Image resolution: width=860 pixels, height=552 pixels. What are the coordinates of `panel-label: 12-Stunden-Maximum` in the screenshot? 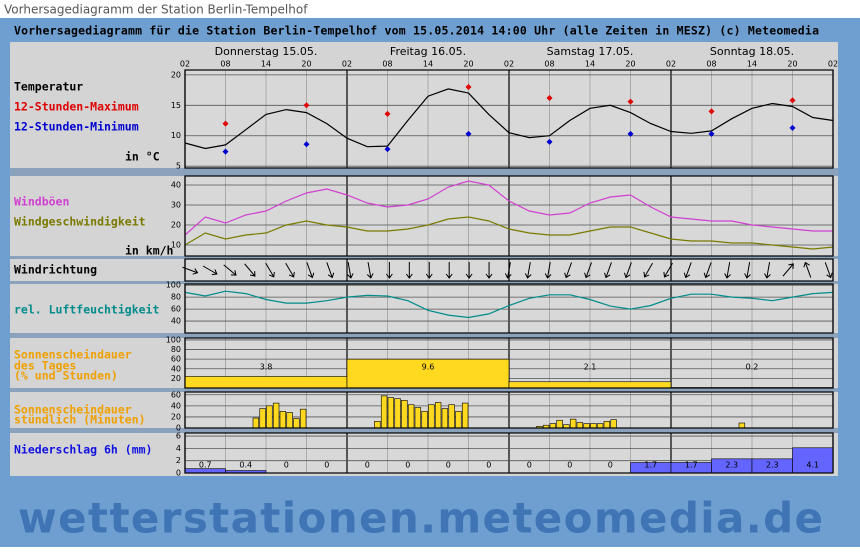 It's located at (76, 107).